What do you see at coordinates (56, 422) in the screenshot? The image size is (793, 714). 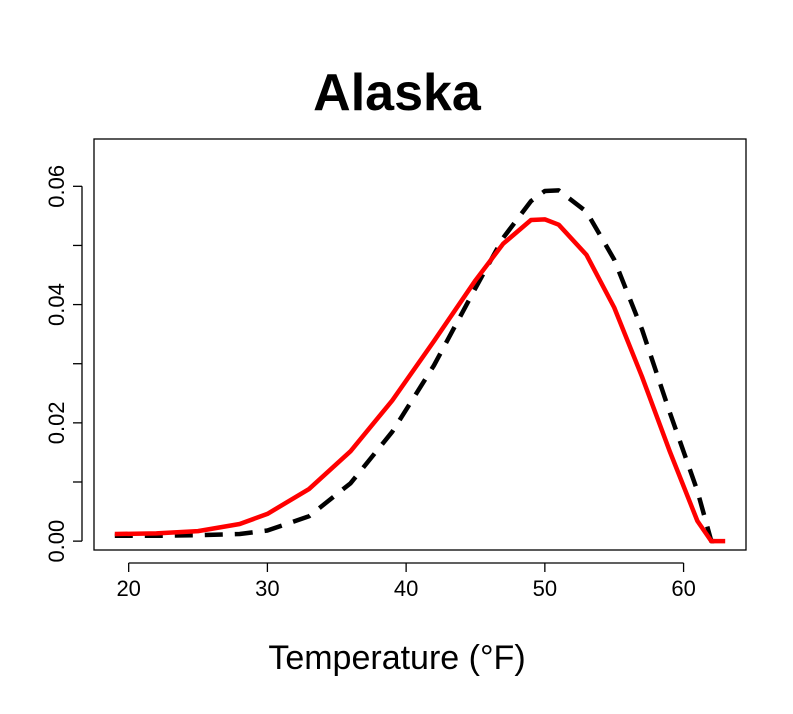 I see `y-tick-label: 0.02` at bounding box center [56, 422].